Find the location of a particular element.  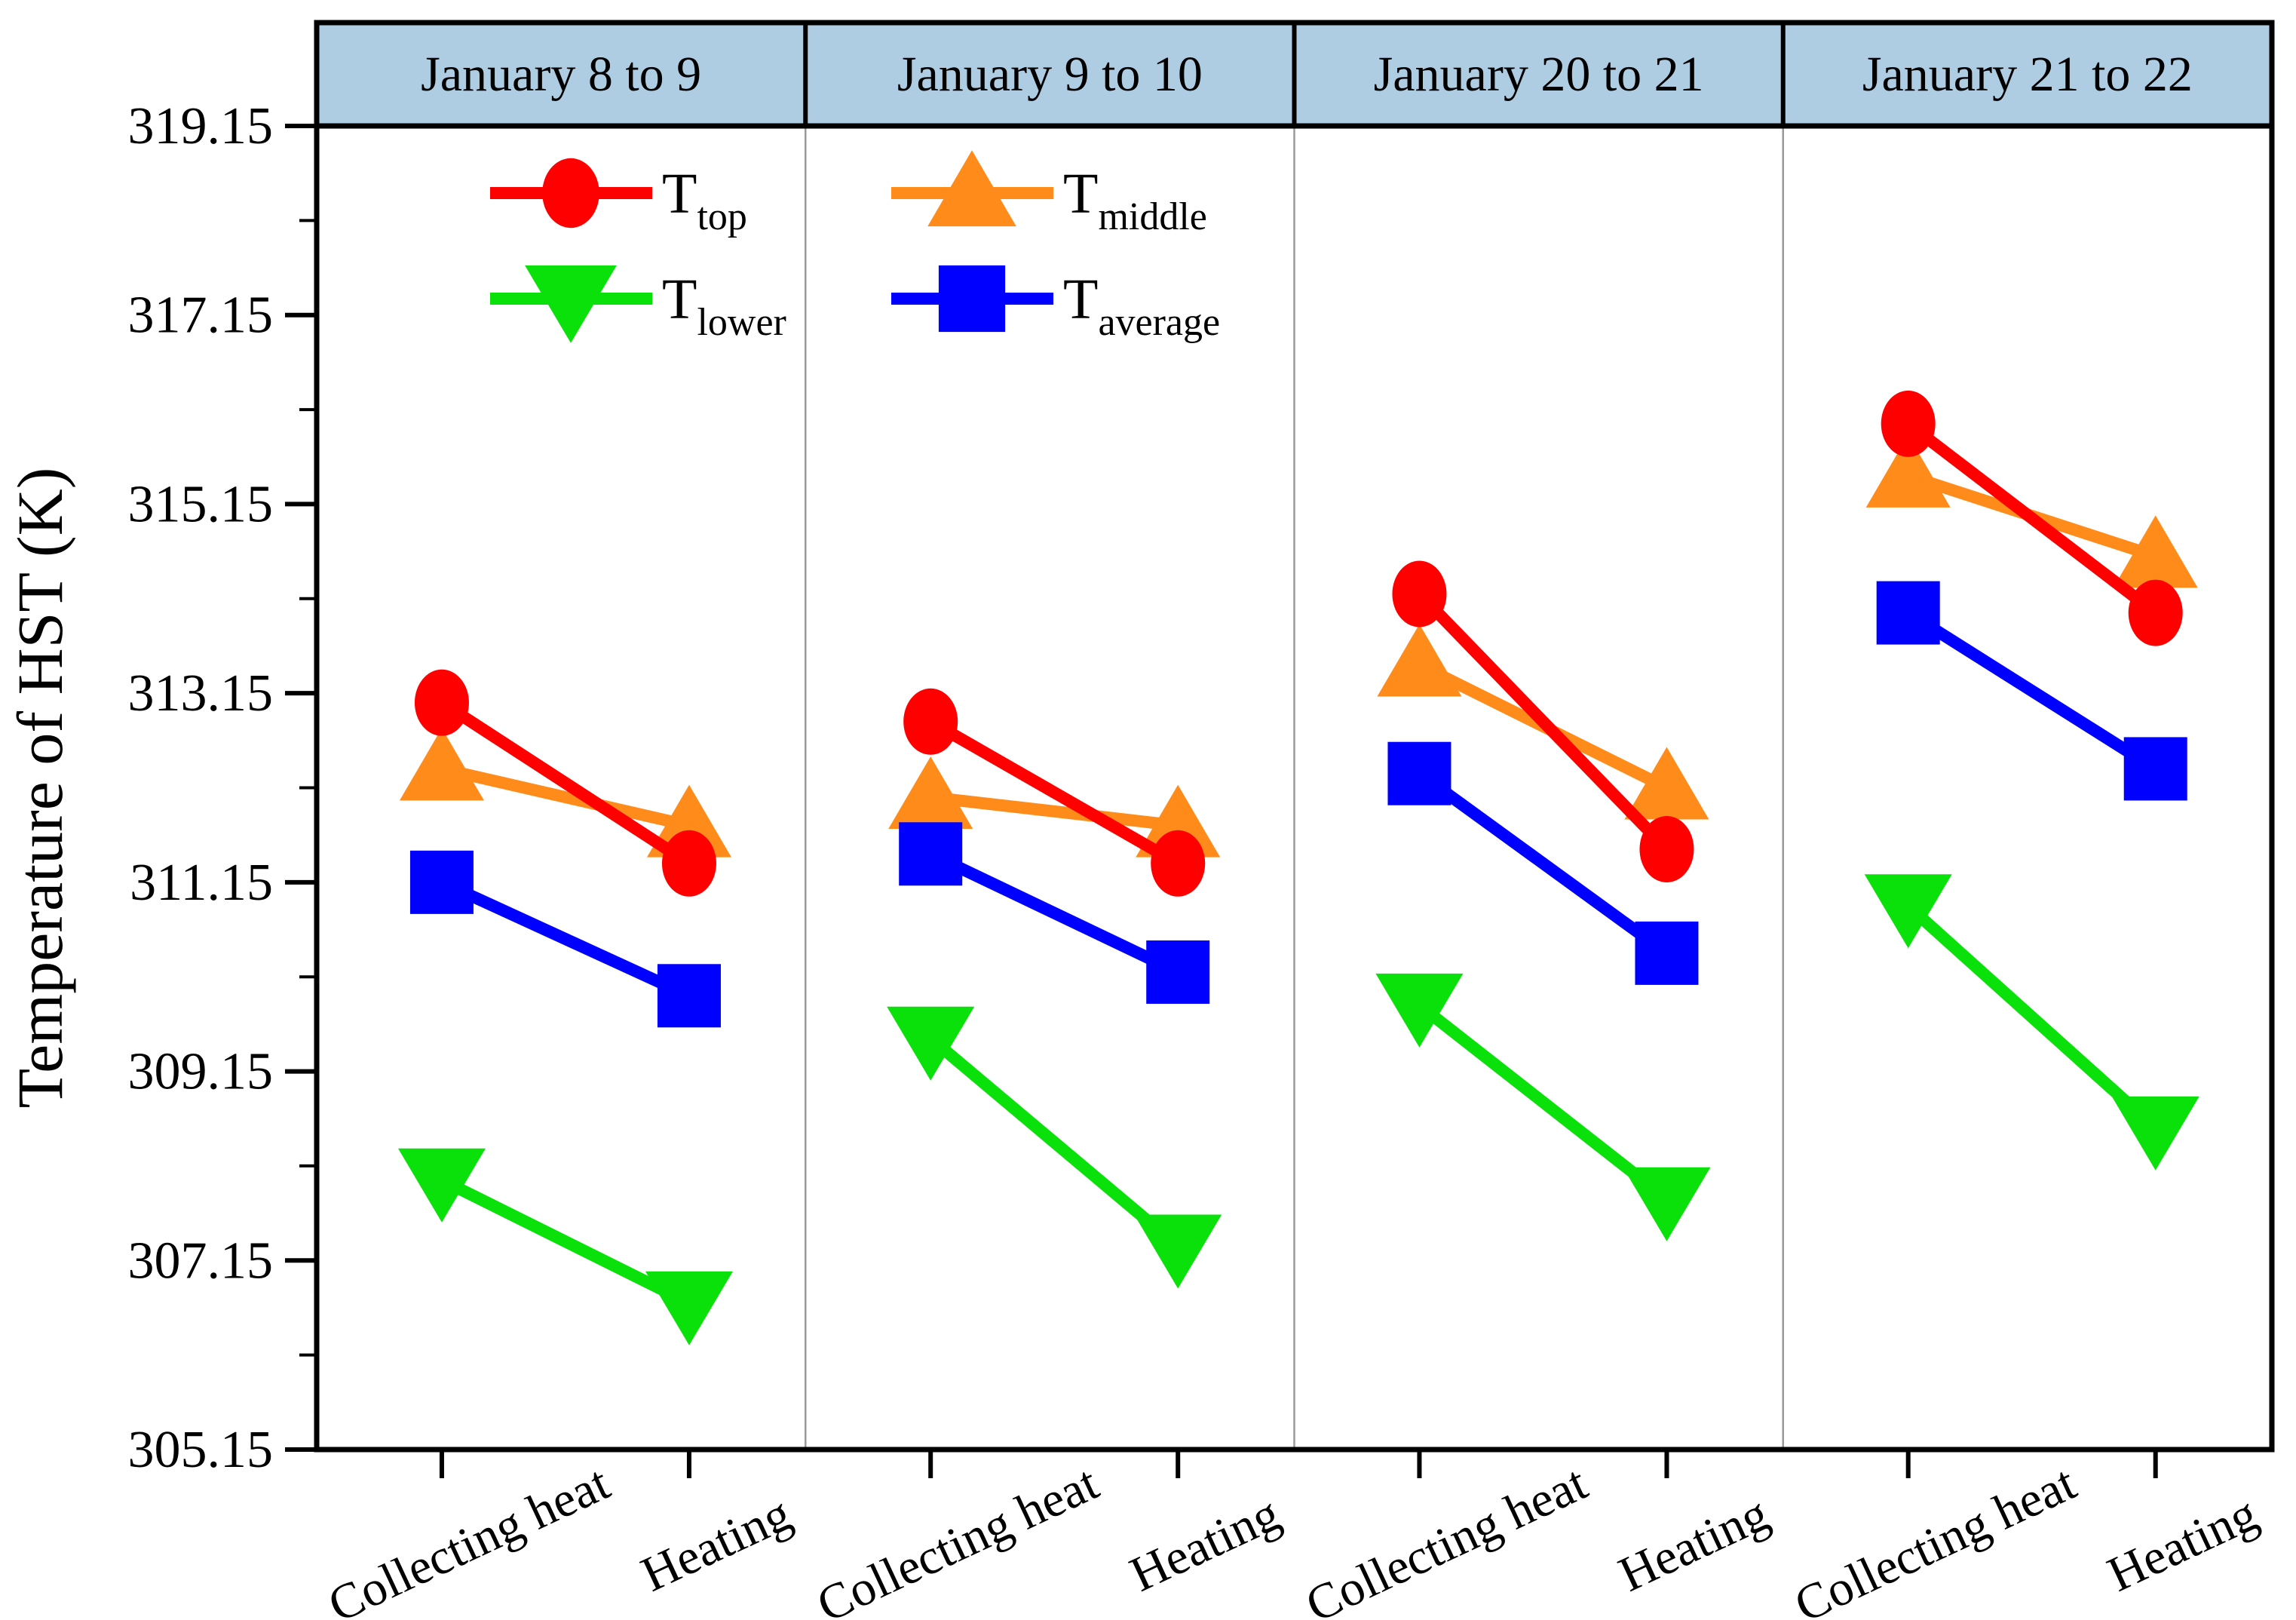

y-tick-label: 315.15 is located at coordinates (201, 504).